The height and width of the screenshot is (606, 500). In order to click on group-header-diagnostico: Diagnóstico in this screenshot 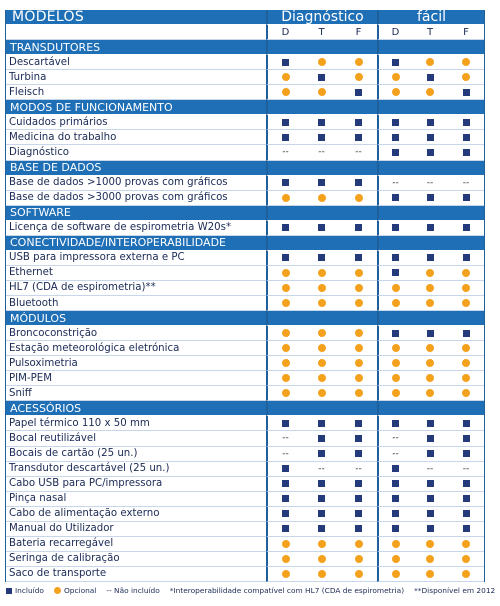, I will do `click(321, 18)`.